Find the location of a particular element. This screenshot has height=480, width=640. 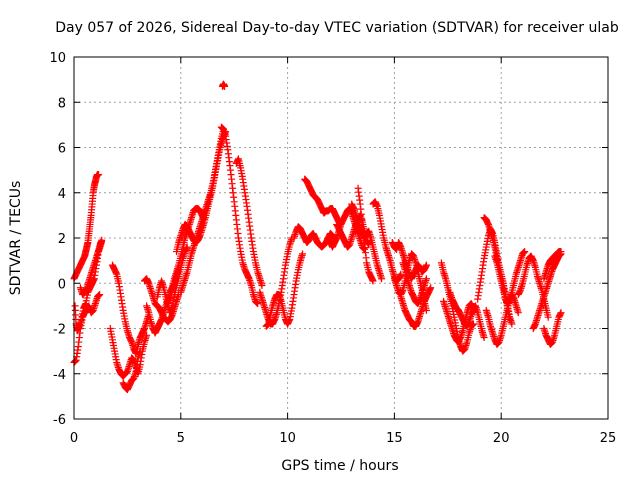

y-axis-label: SDTVAR / TECUs is located at coordinates (16, 238).